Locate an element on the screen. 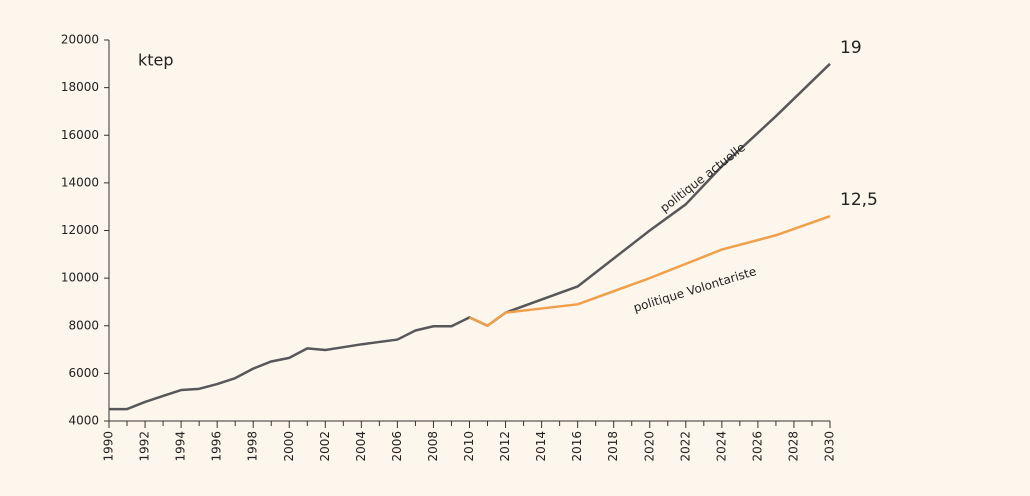 The image size is (1030, 496). y-tick-label: 20000 is located at coordinates (80, 40).